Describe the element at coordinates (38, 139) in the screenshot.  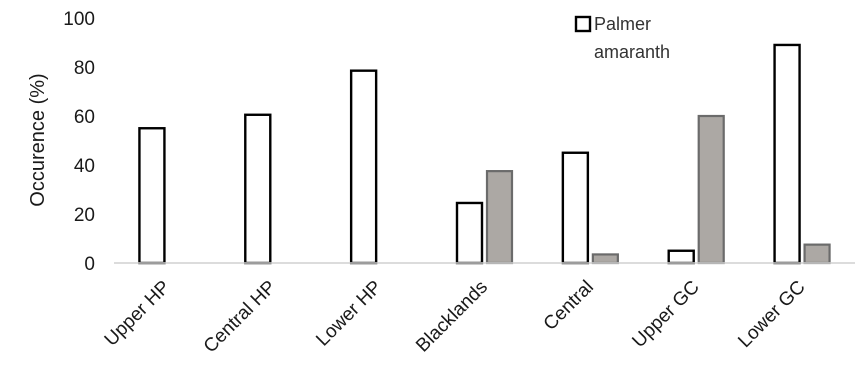
I see `y-axis-title: Occurence (%)` at that location.